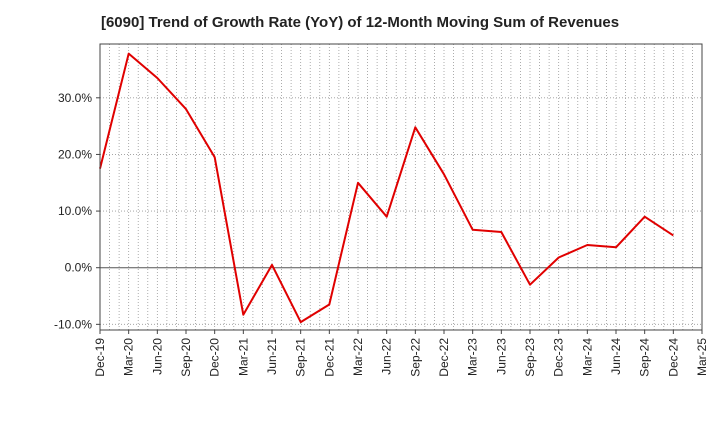  What do you see at coordinates (75, 98) in the screenshot?
I see `y-tick-label: 30.0%` at bounding box center [75, 98].